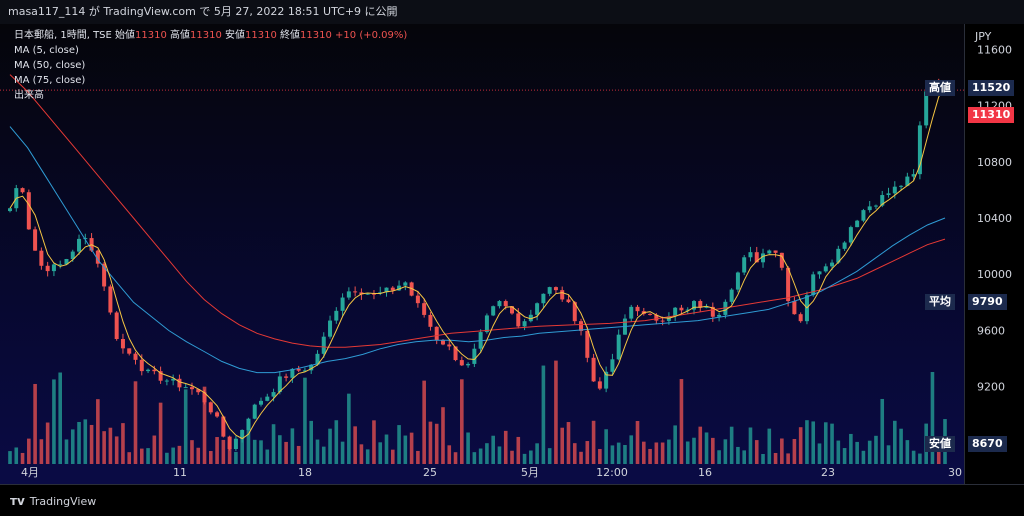  I want to click on legend-volume: 出来高, so click(29, 95).